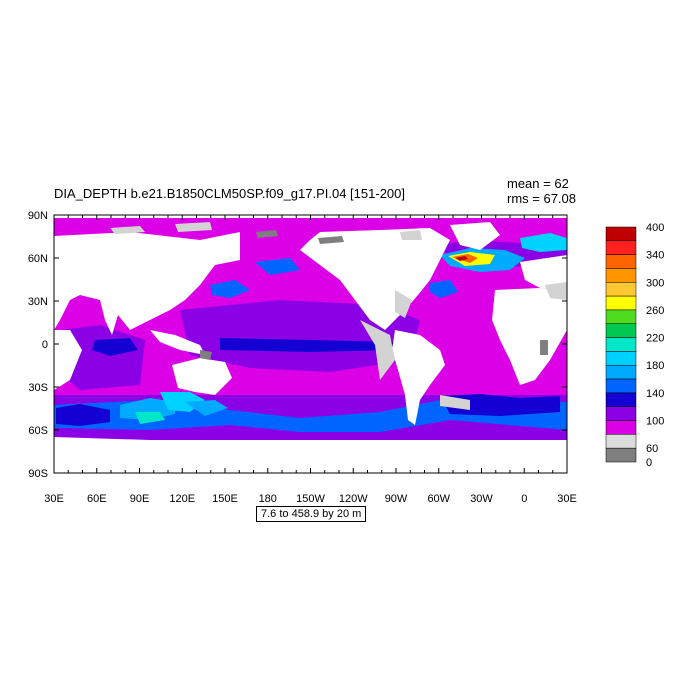  Describe the element at coordinates (655, 422) in the screenshot. I see `colorbar-label: 100` at that location.